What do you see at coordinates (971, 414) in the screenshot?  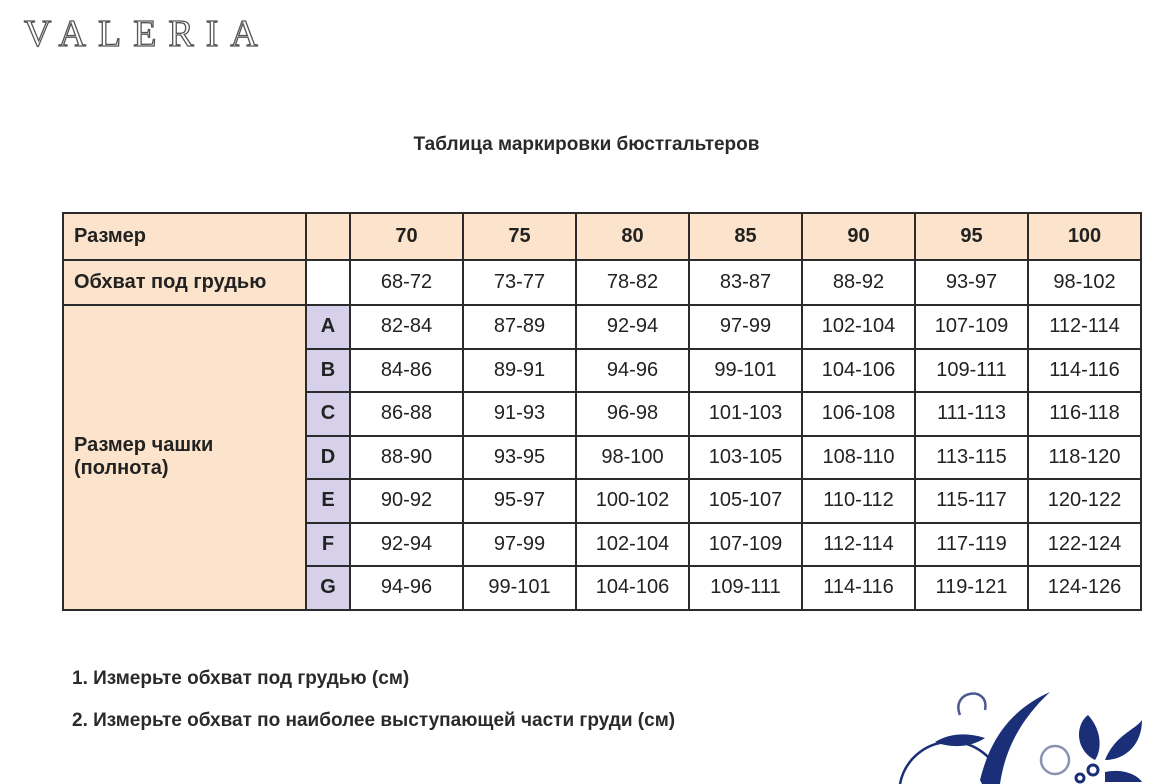 I see `bust-value: 111-113` at bounding box center [971, 414].